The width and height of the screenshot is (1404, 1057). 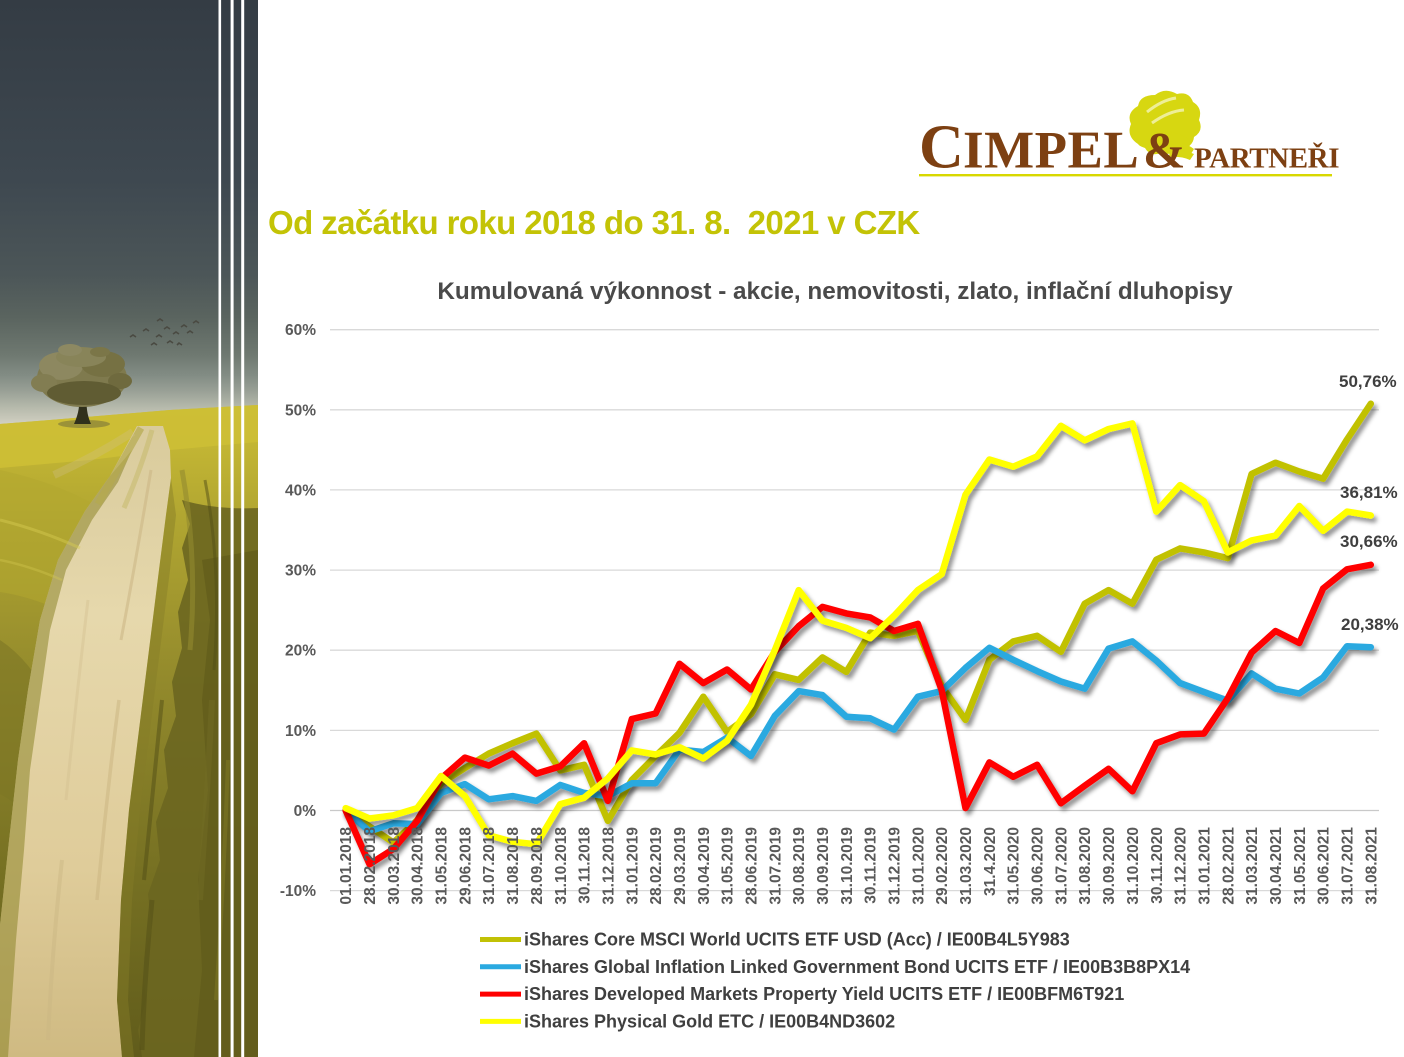 I want to click on svg-text: 31.03.2021, so click(x=1252, y=866).